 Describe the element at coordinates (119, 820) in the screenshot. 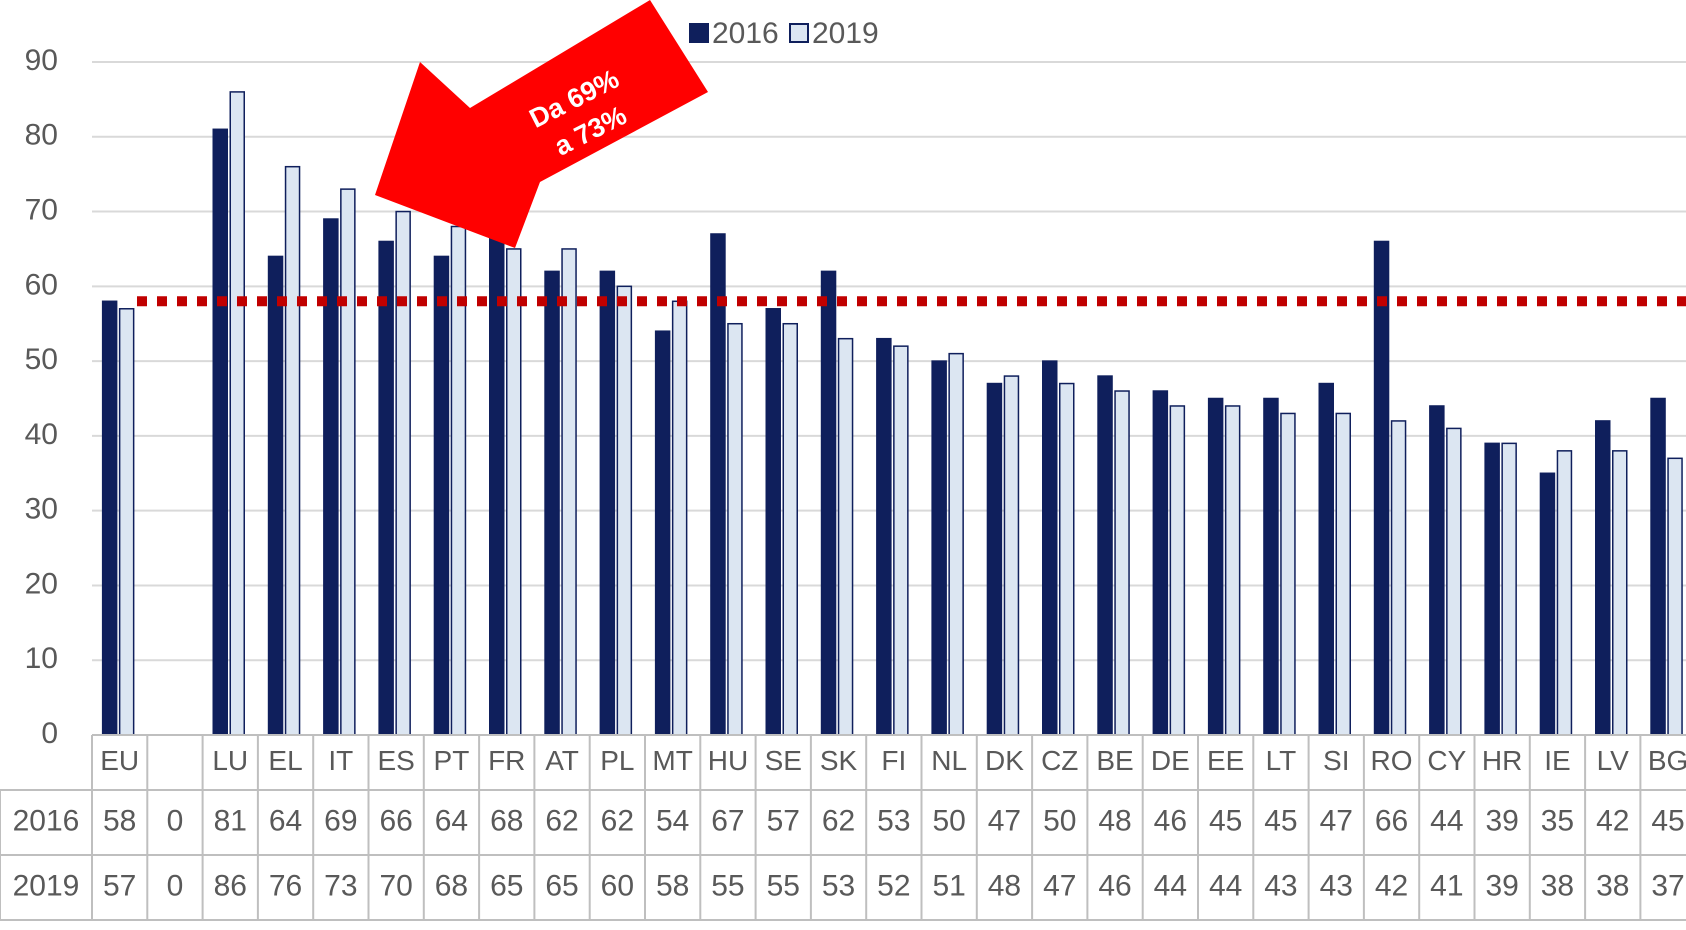

I see `table-cell: 58` at that location.